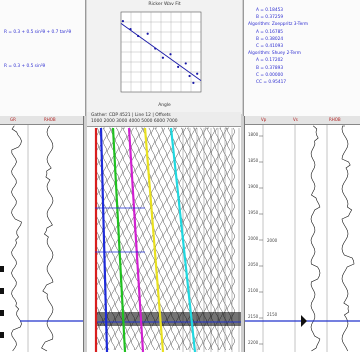  What do you see at coordinates (164, 4) in the screenshot?
I see `crossplot-title: Ricker Wav Fit` at bounding box center [164, 4].